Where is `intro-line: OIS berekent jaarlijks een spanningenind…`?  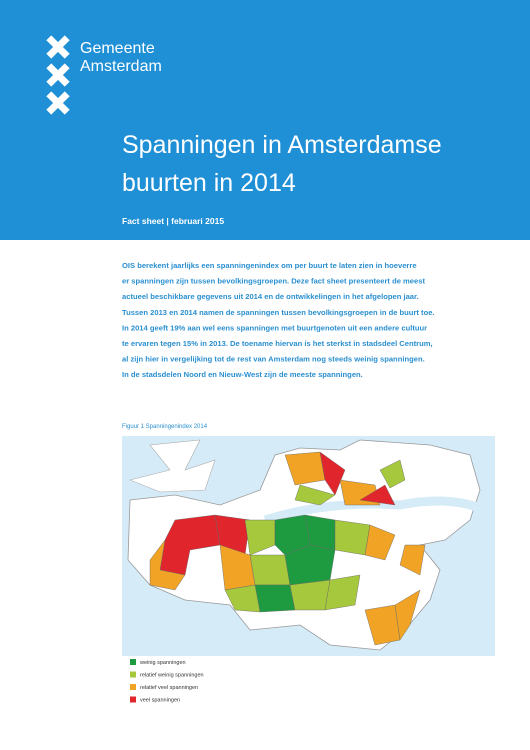
intro-line: OIS berekent jaarlijks een spanningenind… is located at coordinates (269, 265).